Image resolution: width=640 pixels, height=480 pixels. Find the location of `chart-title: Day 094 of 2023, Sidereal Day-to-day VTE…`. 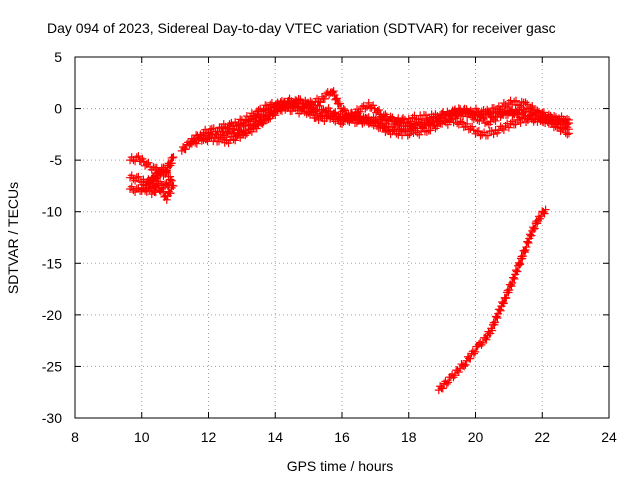

chart-title: Day 094 of 2023, Sidereal Day-to-day VTE… is located at coordinates (301, 28).